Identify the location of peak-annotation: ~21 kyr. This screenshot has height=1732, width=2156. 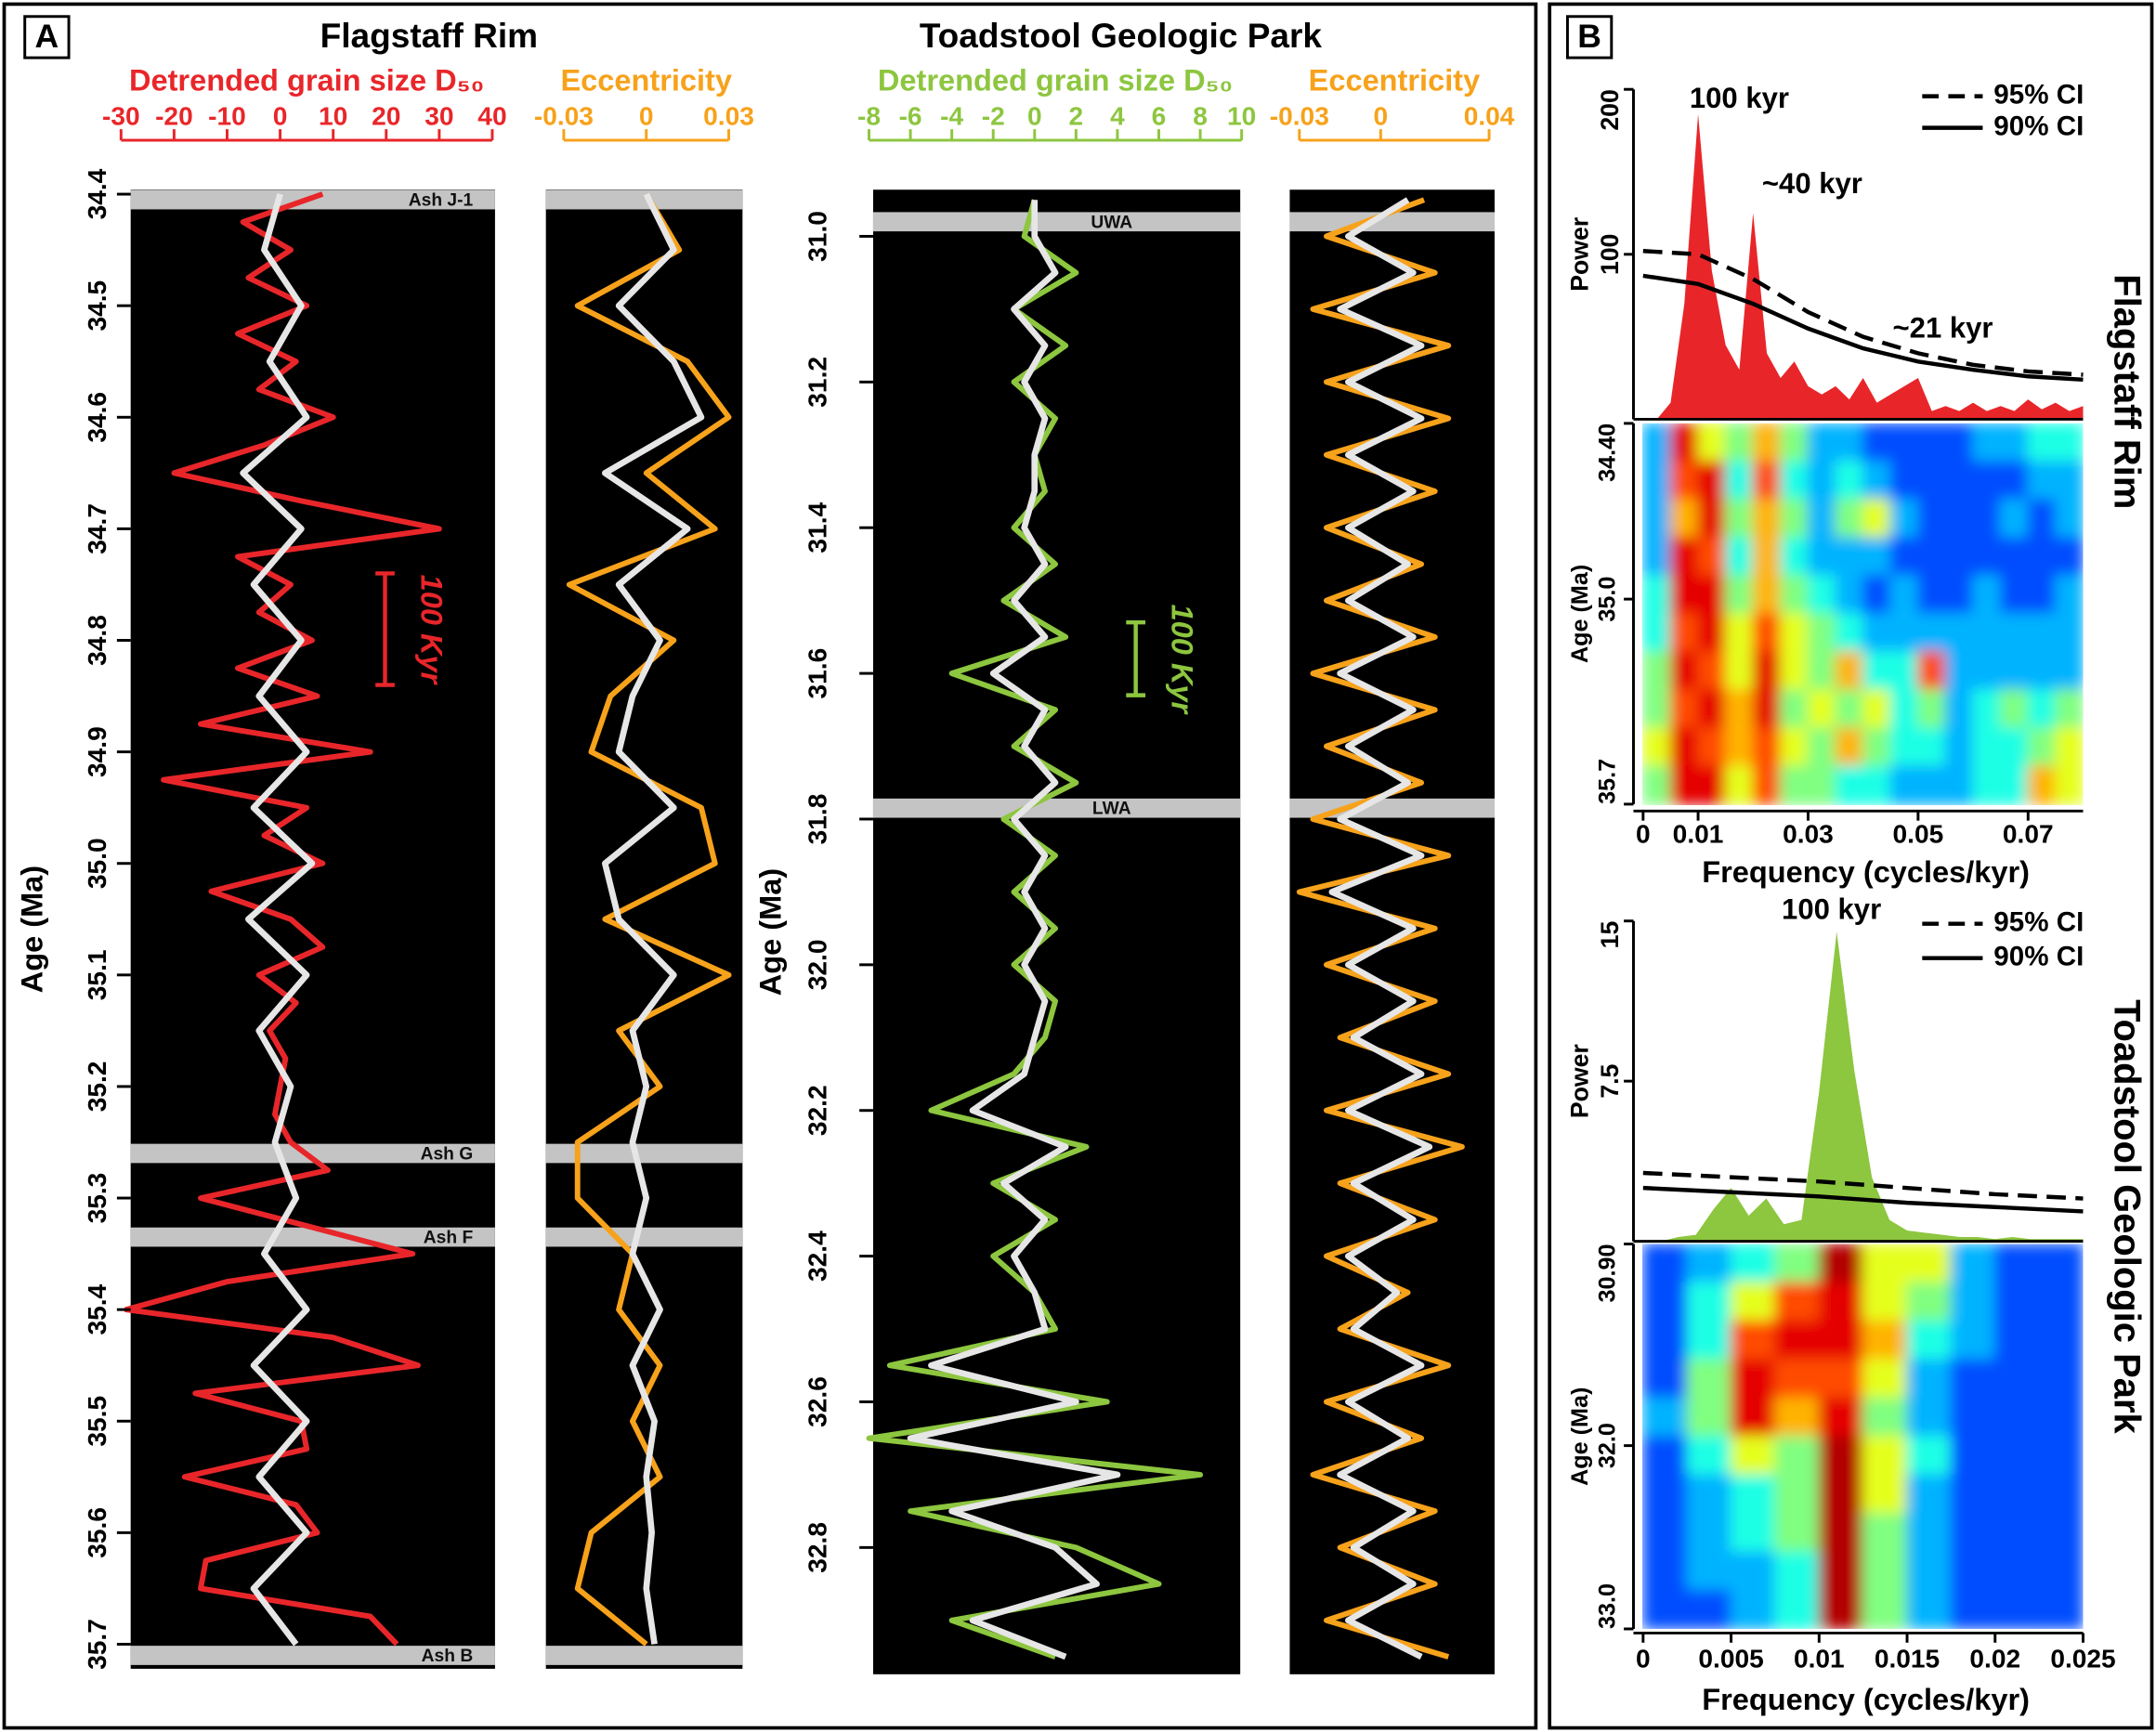
(1943, 328).